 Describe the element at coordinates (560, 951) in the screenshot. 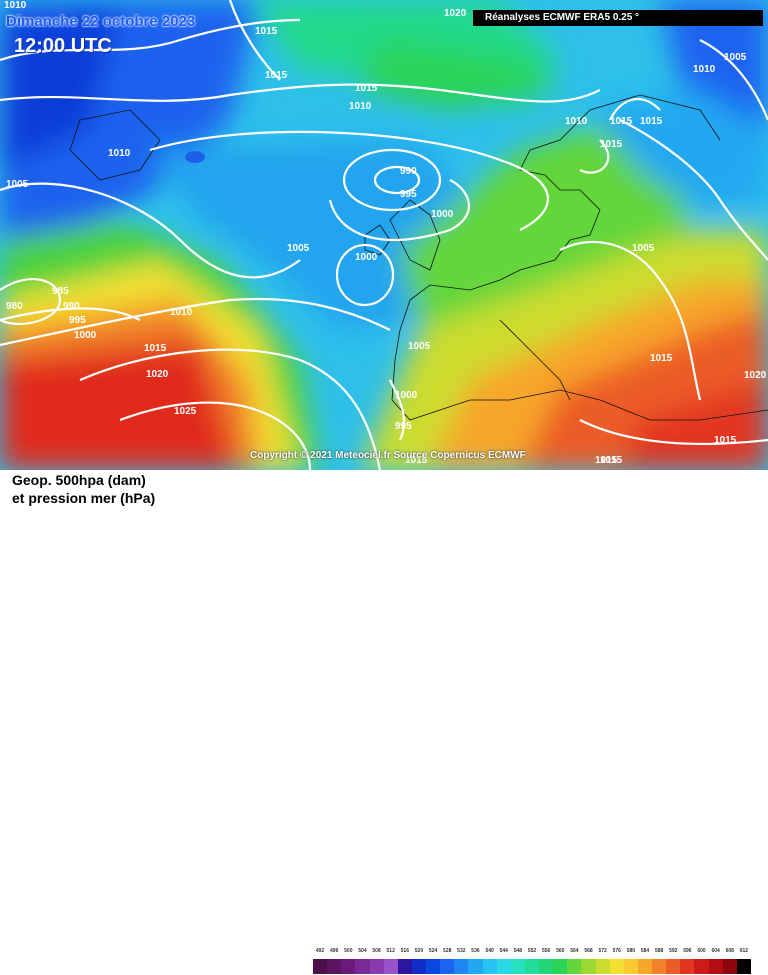

I see `scale-tick-label: 560` at that location.